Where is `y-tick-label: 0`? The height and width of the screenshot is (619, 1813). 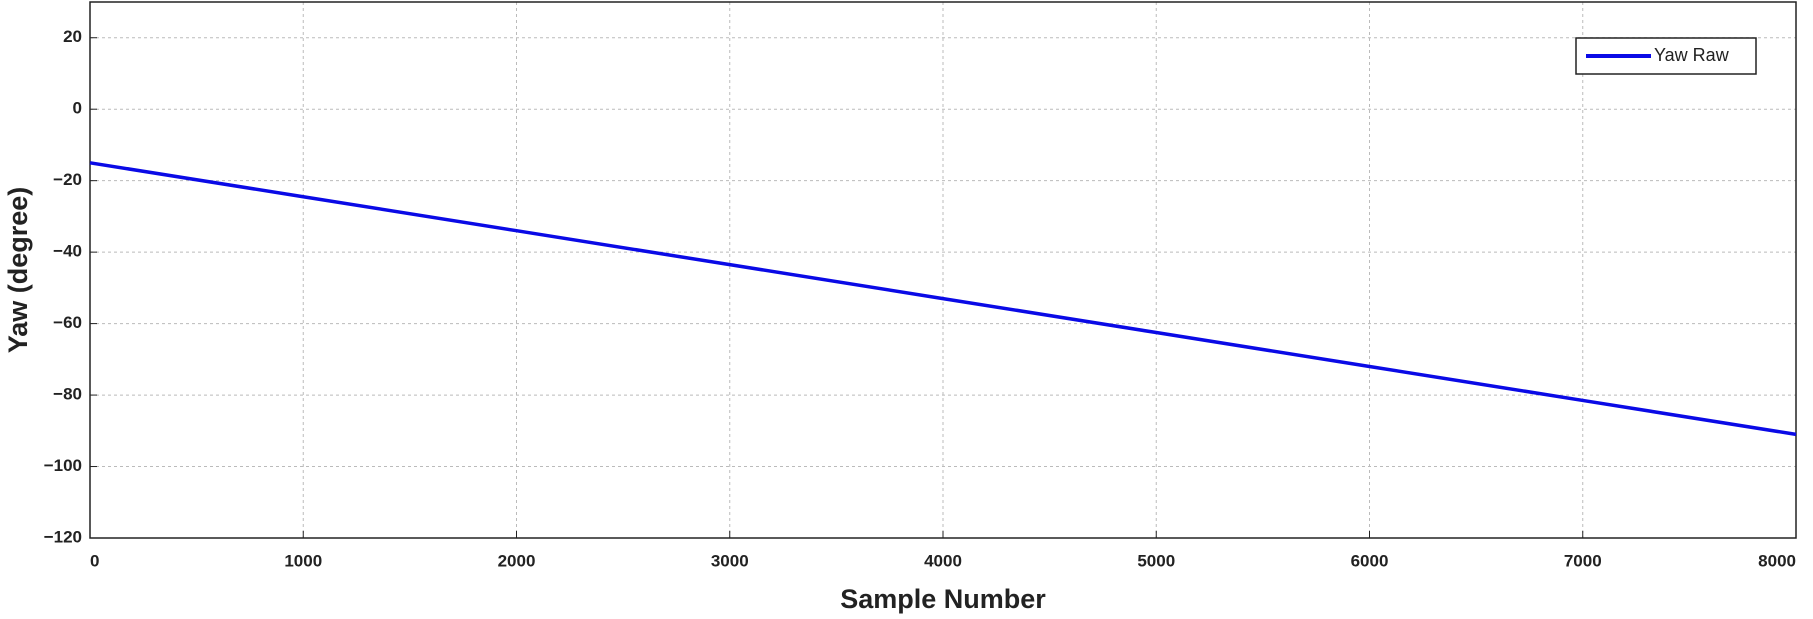
y-tick-label: 0 is located at coordinates (77, 108).